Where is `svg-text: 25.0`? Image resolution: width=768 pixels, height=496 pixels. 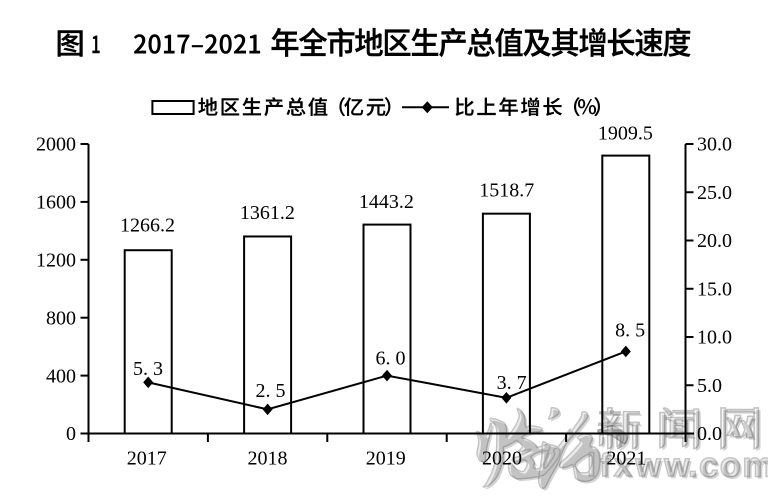
svg-text: 25.0 is located at coordinates (714, 193).